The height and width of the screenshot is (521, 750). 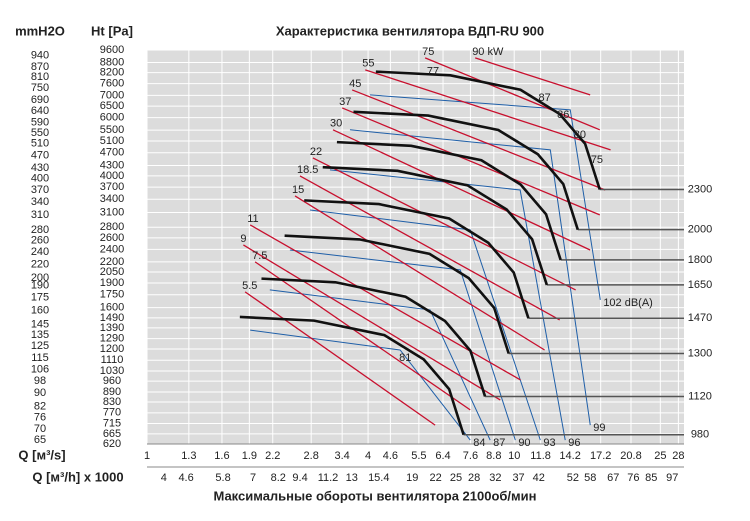 What do you see at coordinates (355, 84) in the screenshot?
I see `power-label: 45` at bounding box center [355, 84].